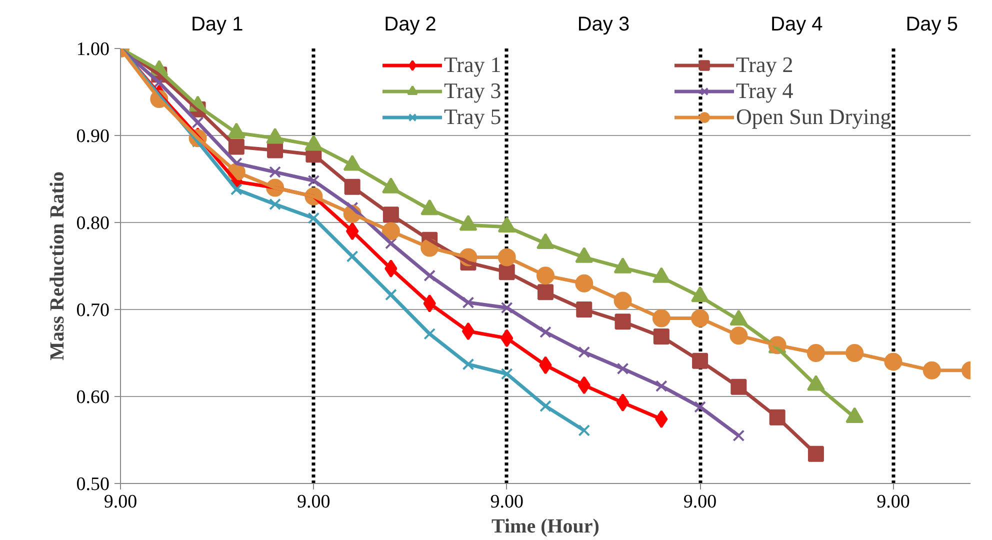 The image size is (992, 540). I want to click on legend-label: Tray 5, so click(473, 117).